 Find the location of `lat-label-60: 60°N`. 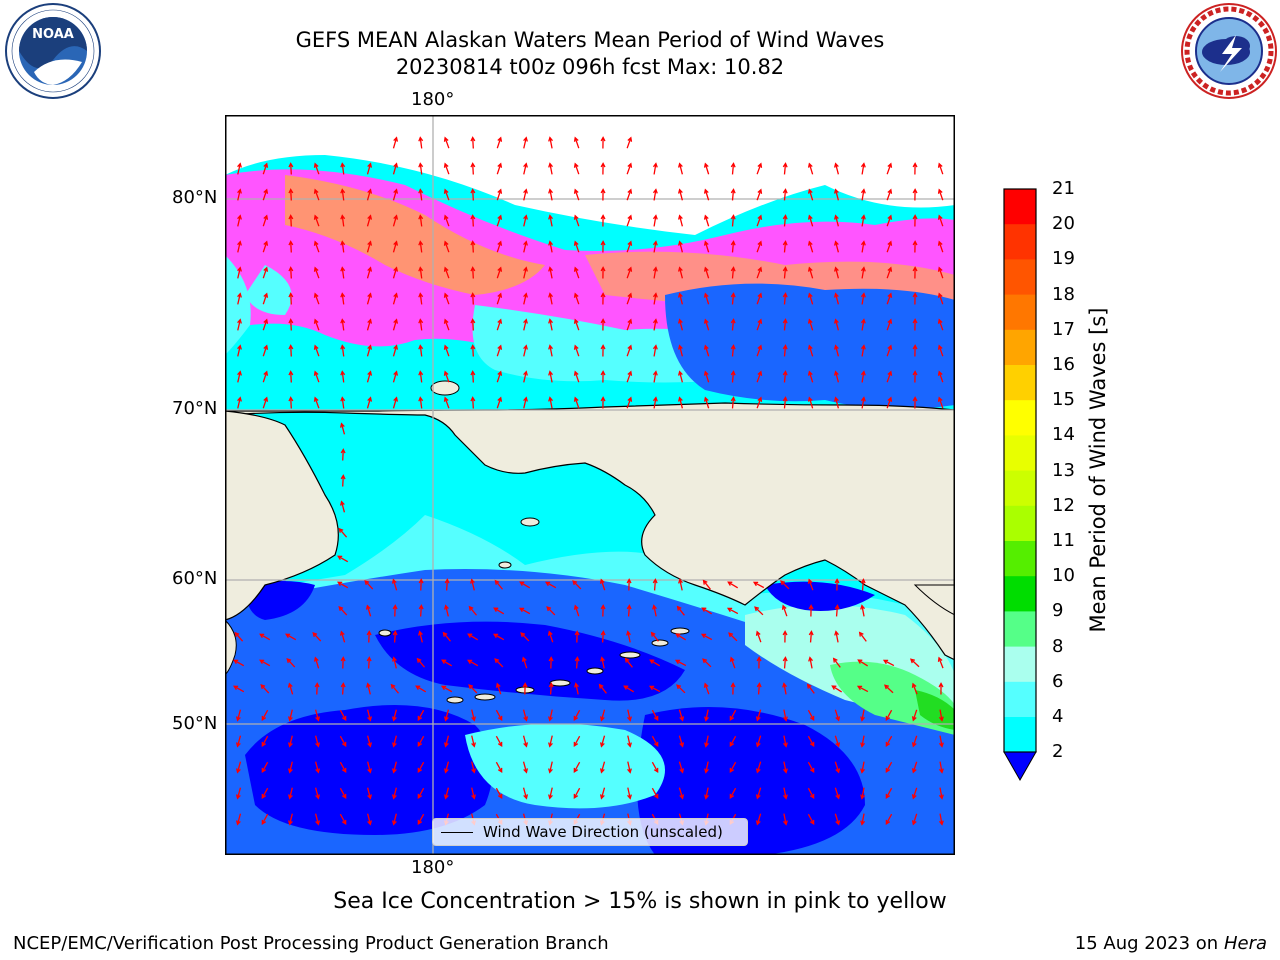

lat-label-60: 60°N is located at coordinates (195, 578).